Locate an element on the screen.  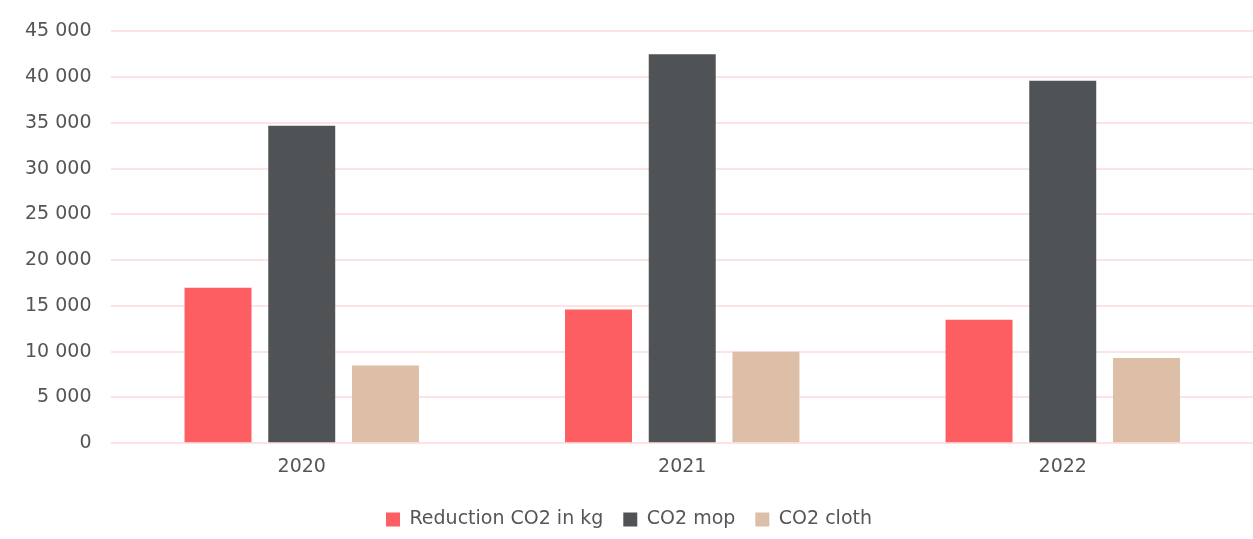
y-tick-label: 25 000 is located at coordinates (58, 212).